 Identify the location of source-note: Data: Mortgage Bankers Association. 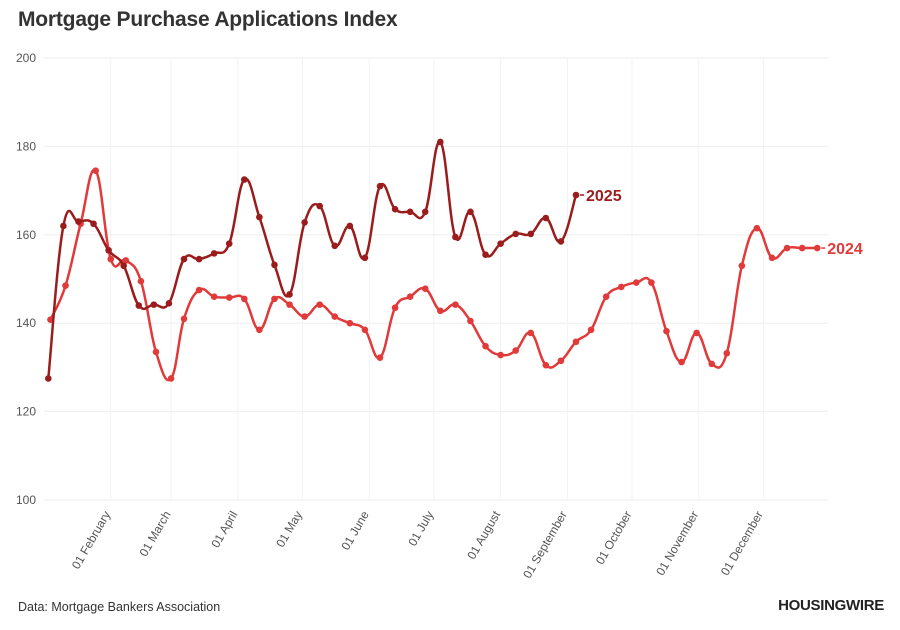
(119, 607).